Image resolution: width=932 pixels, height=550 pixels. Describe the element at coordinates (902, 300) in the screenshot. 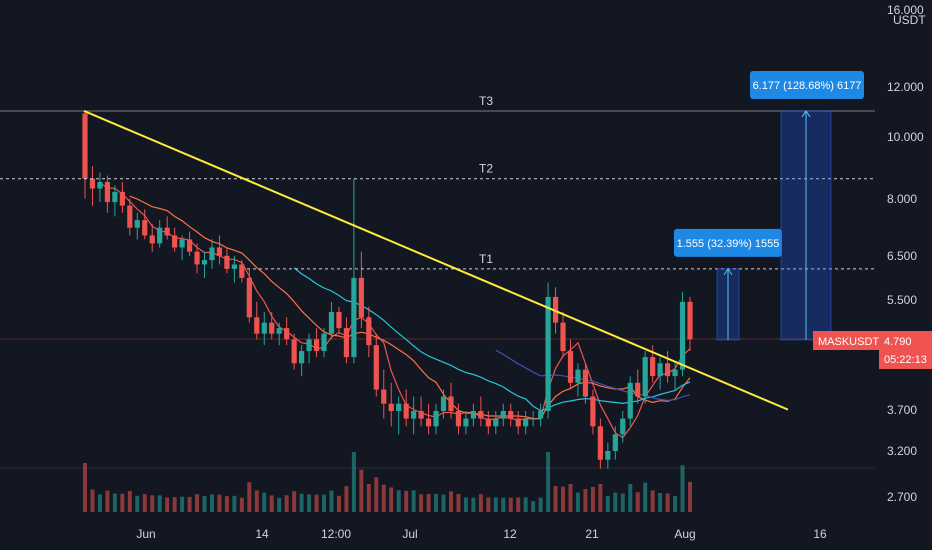

I see `y-tick-label: 5.500` at that location.